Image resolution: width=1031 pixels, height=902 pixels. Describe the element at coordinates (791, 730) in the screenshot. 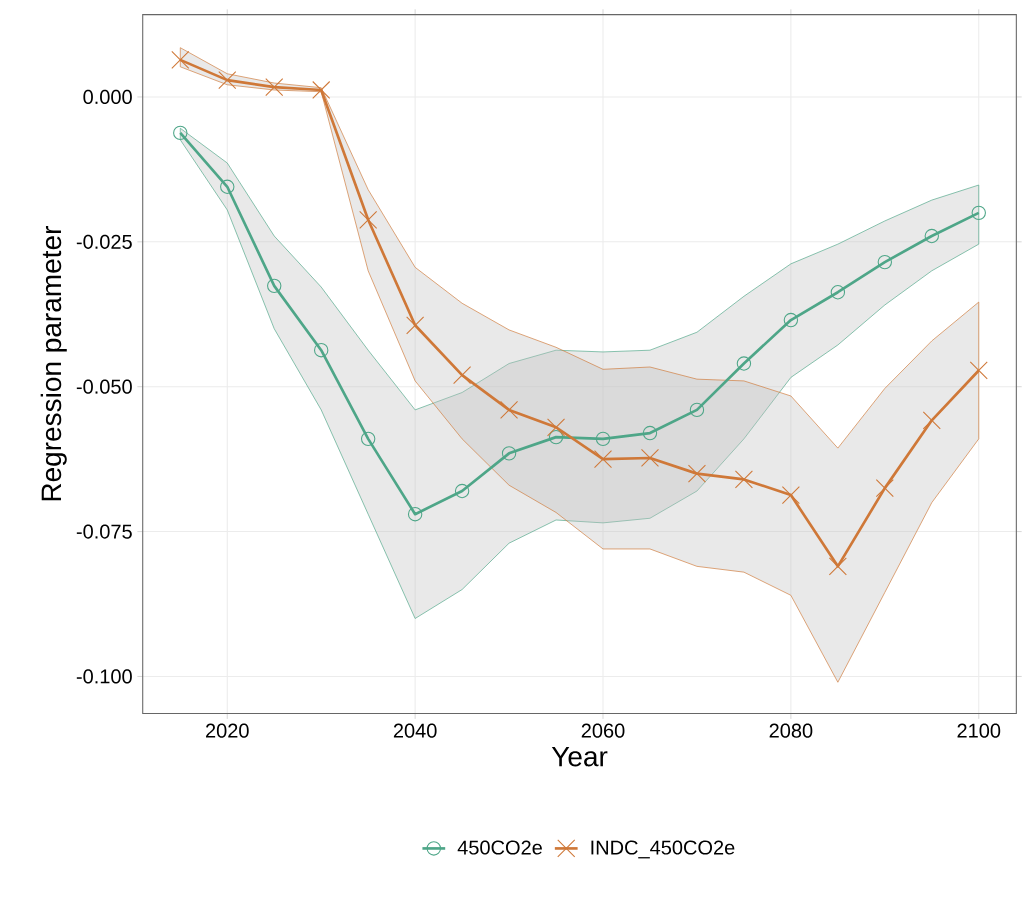

I see `x-tick-label: 2080` at that location.